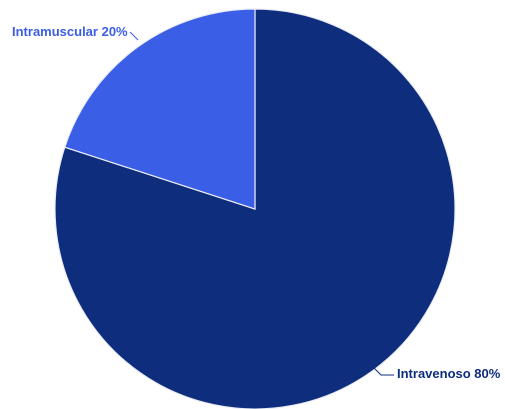  What do you see at coordinates (70, 31) in the screenshot?
I see `slice-label-intramuscular: Intramuscular 20%` at bounding box center [70, 31].